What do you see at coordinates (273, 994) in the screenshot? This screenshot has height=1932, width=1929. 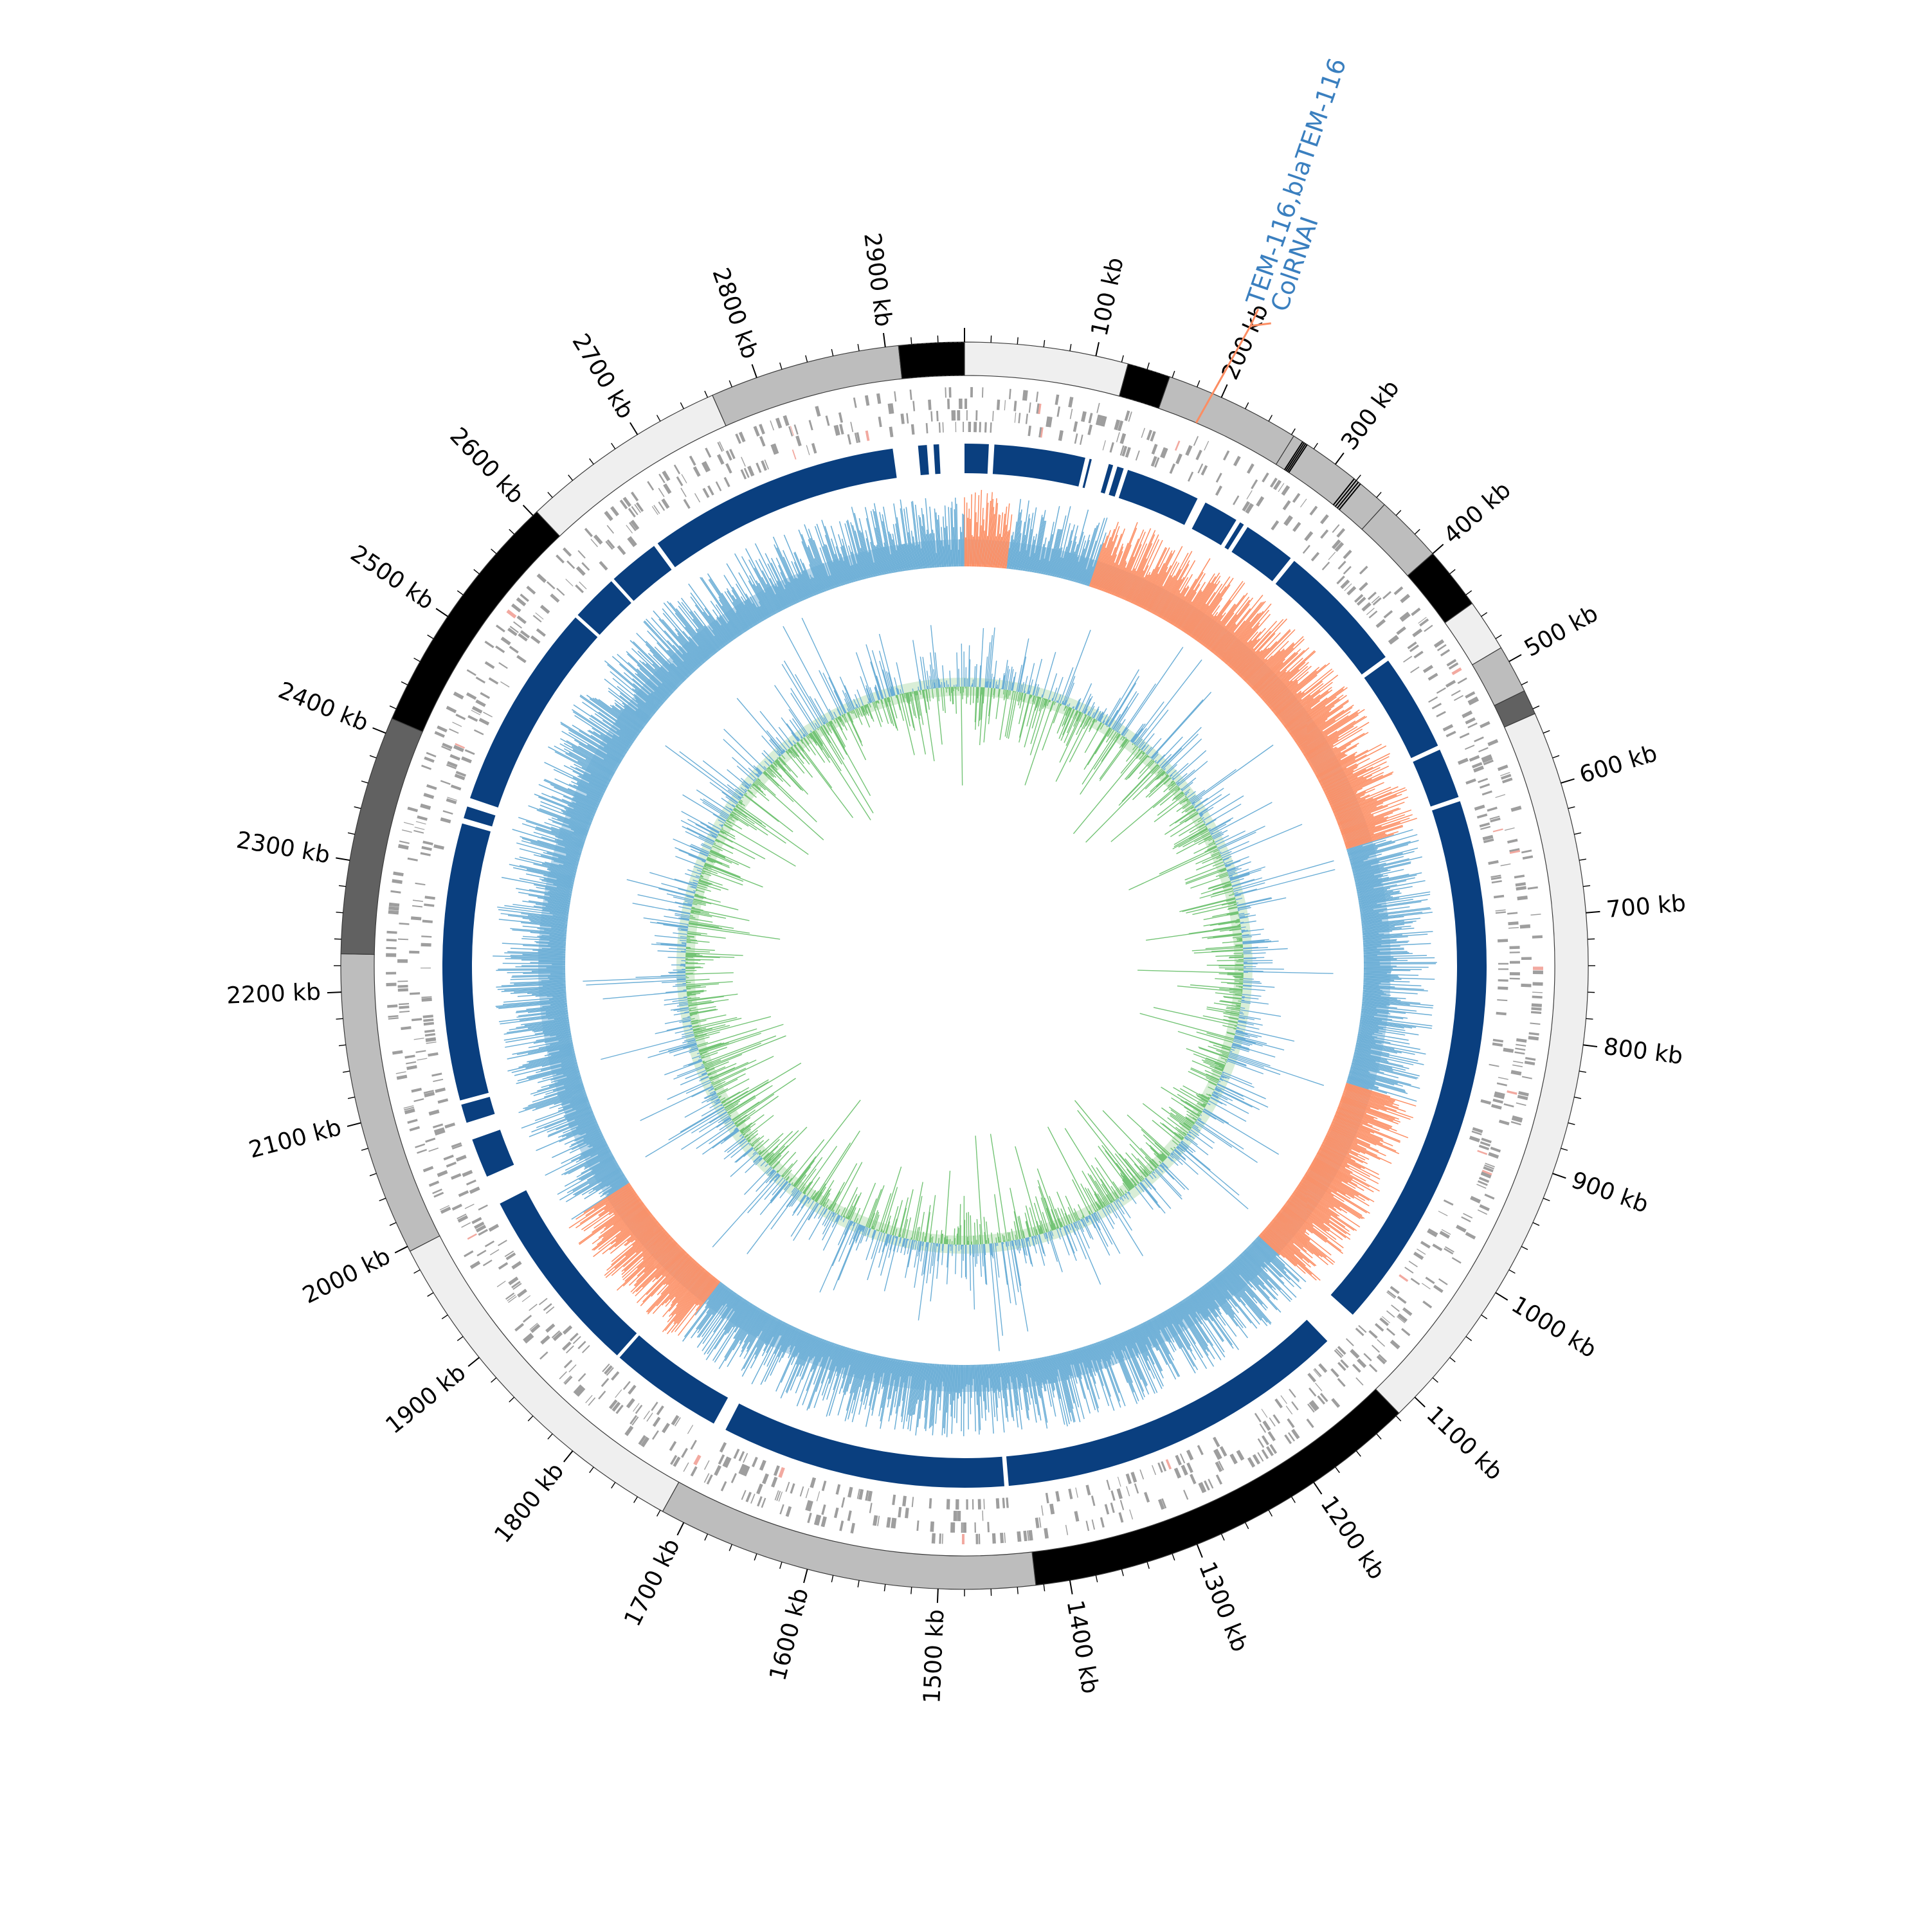 I see `tick-label: 2200 kb` at bounding box center [273, 994].